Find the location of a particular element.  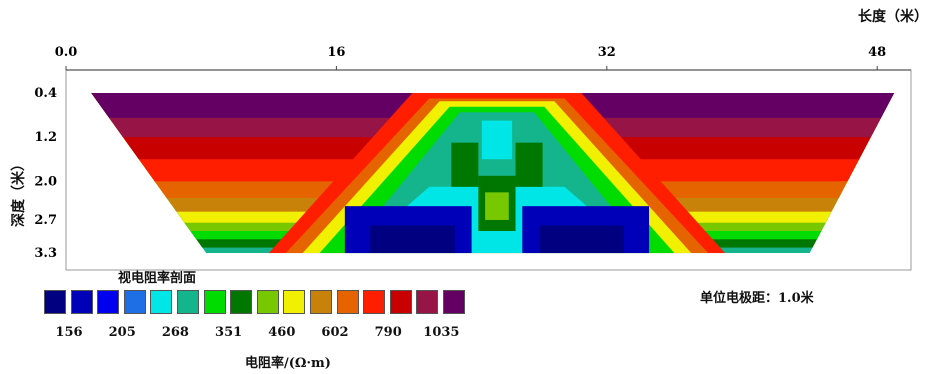

y-tick-label: 2.0 is located at coordinates (45, 181).